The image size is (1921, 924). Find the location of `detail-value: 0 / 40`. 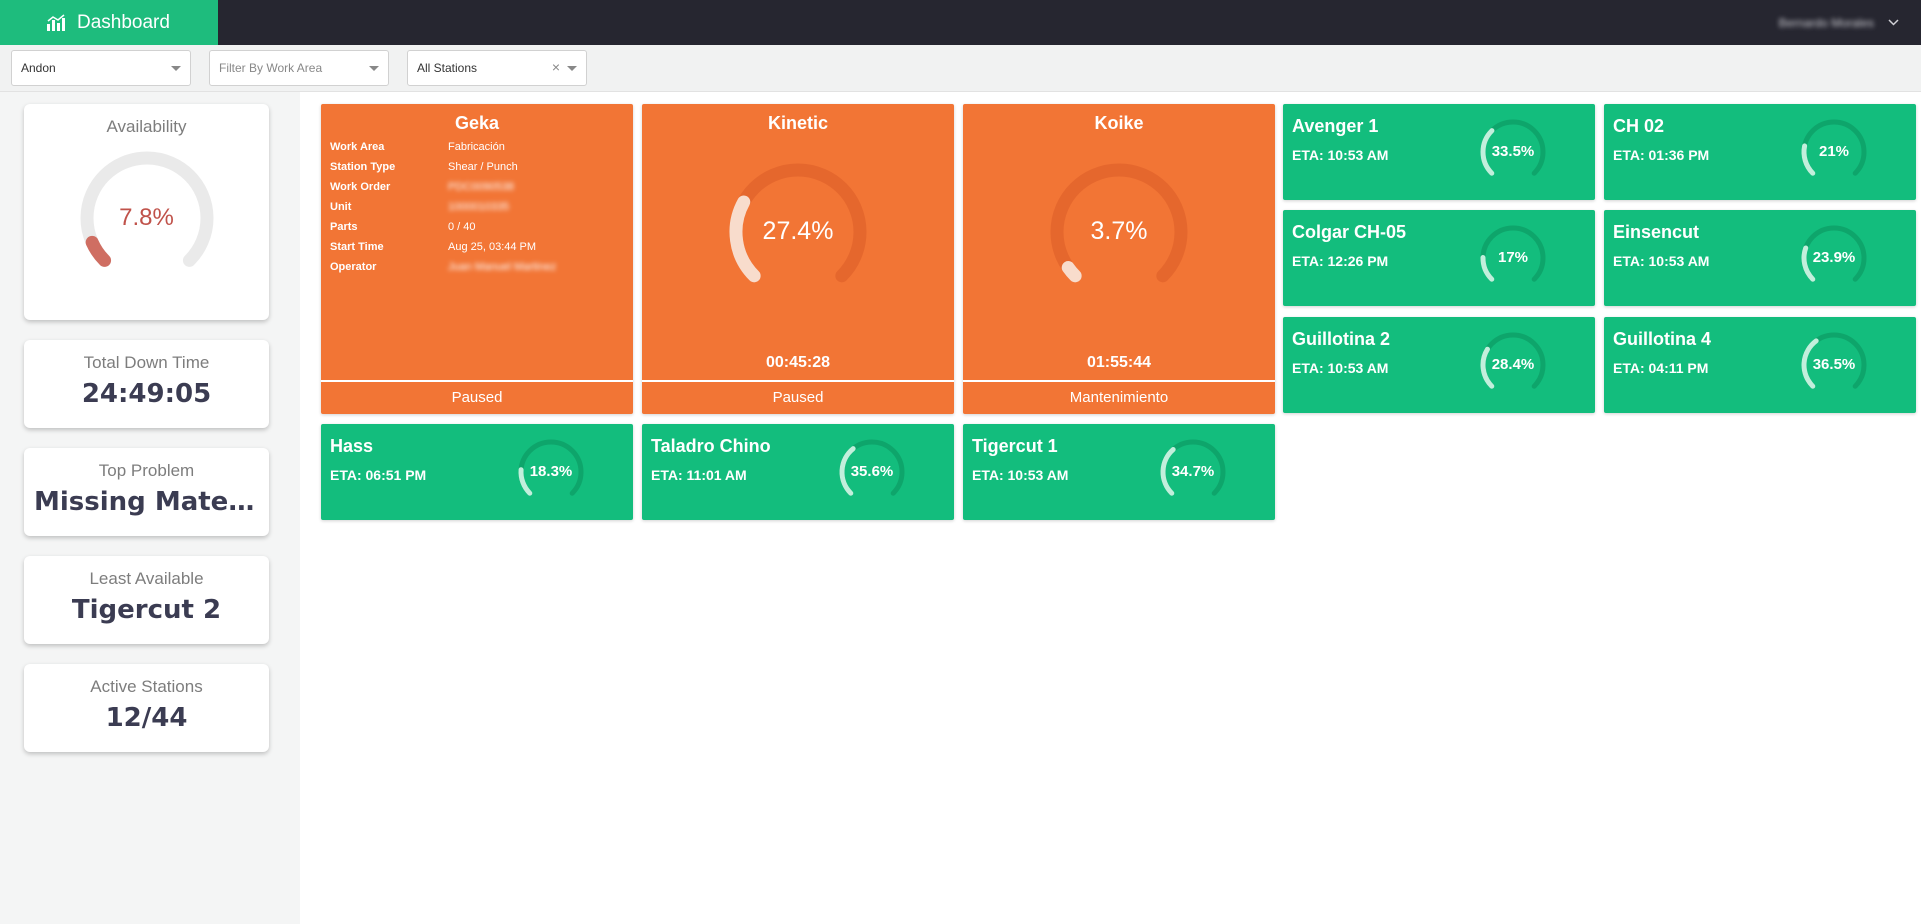

detail-value: 0 / 40 is located at coordinates (462, 227).